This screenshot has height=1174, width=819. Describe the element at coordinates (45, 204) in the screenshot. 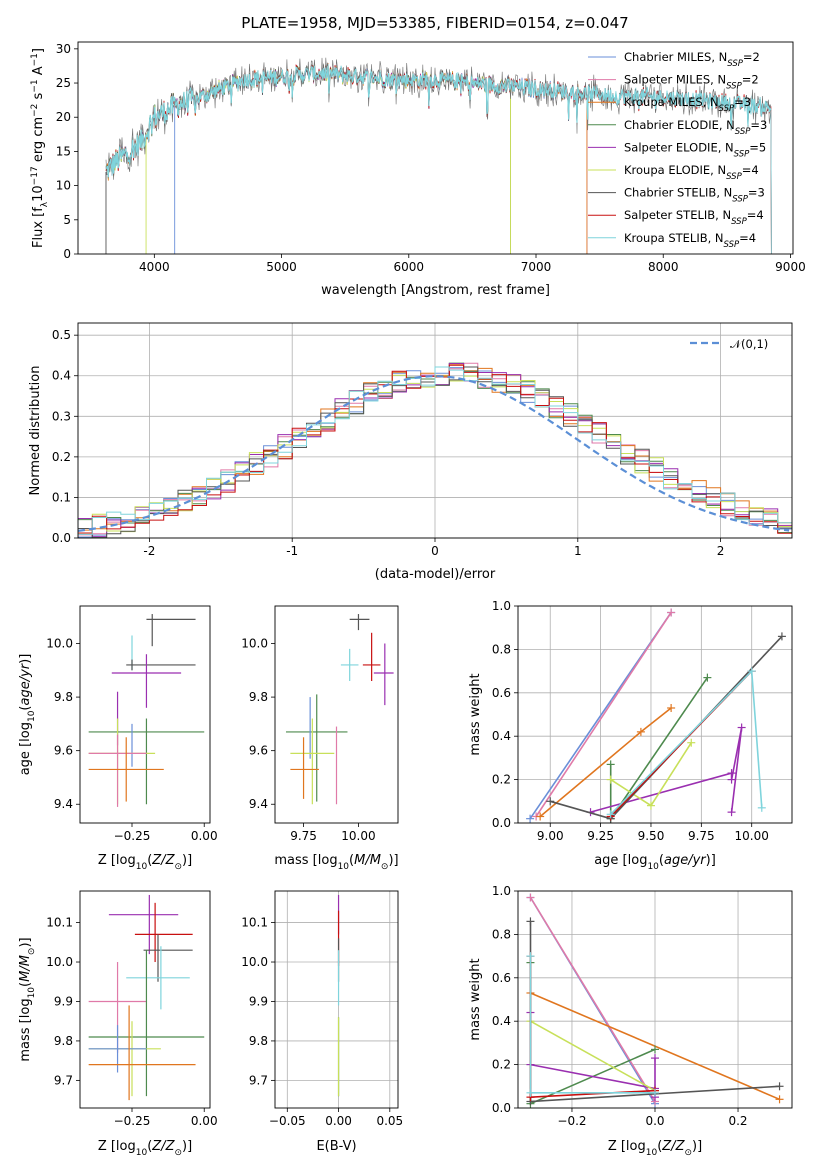

I see `label-part: λ` at that location.